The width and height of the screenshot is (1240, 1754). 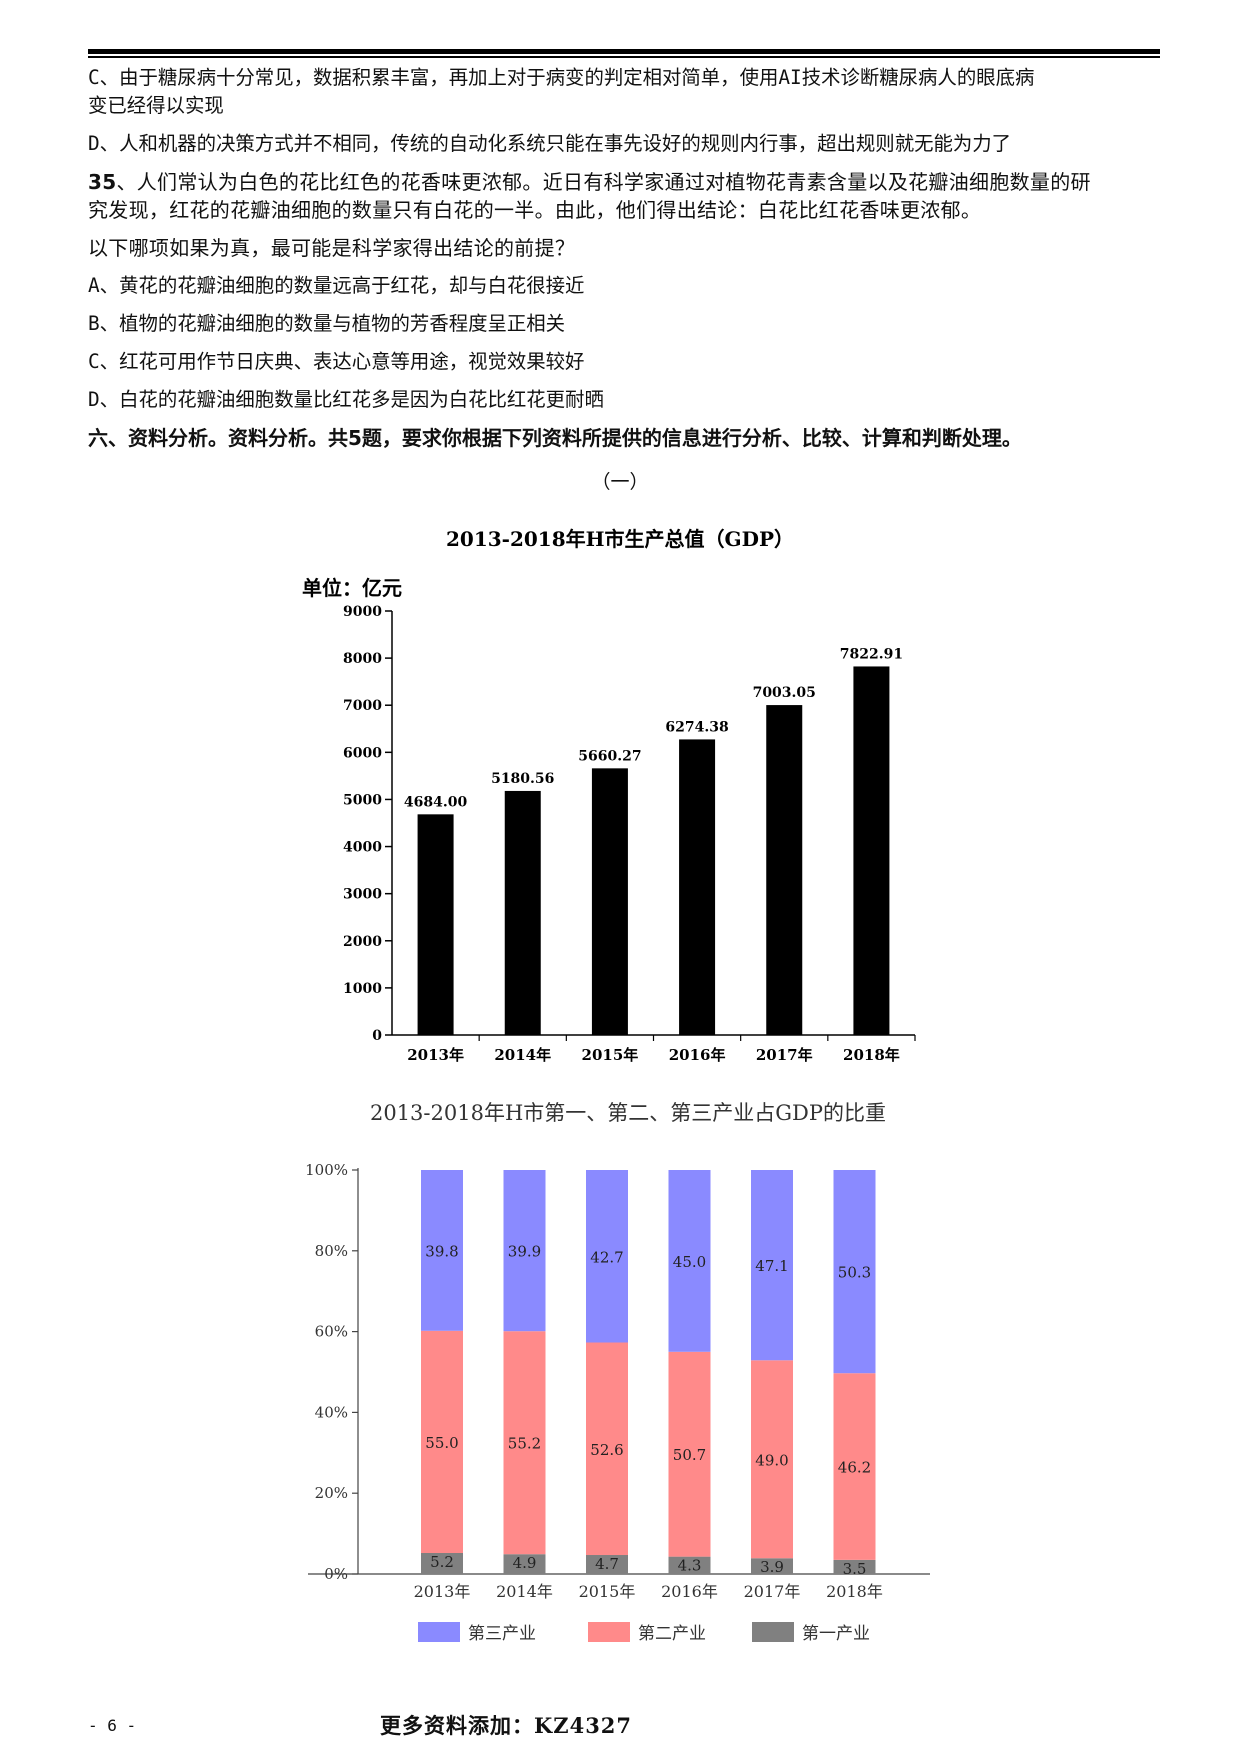 What do you see at coordinates (336, 361) in the screenshot?
I see `q35-option-c: C、红花可用作节日庆典、表达心意等用途，视觉效果较好` at bounding box center [336, 361].